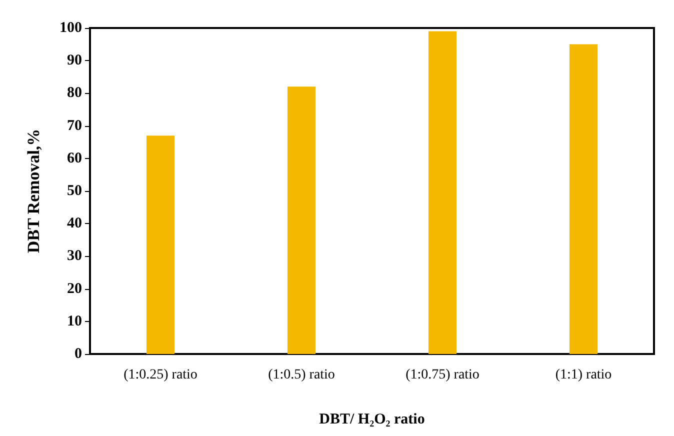  What do you see at coordinates (71, 28) in the screenshot?
I see `y-tick-label: 100` at bounding box center [71, 28].